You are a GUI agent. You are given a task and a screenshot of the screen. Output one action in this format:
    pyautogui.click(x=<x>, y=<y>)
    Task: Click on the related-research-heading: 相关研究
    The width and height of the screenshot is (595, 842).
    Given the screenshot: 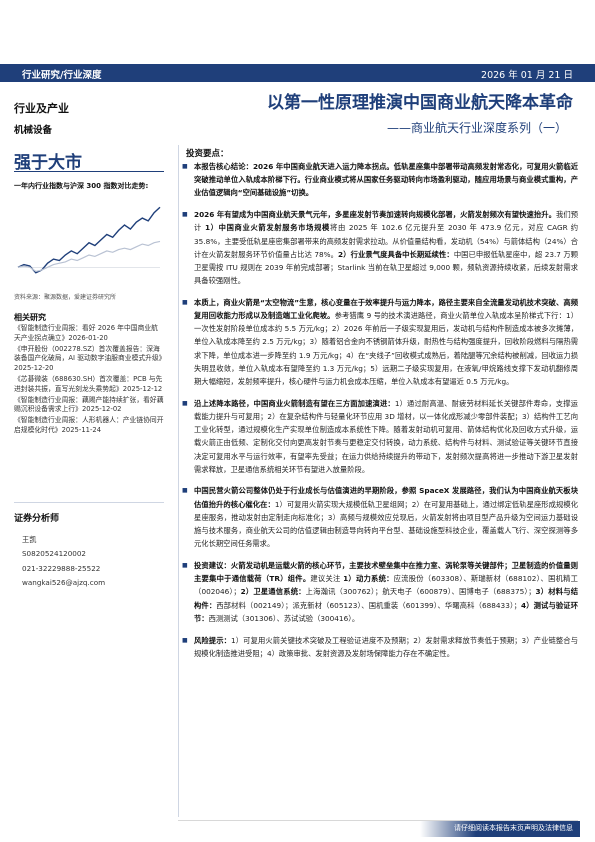 What is the action you would take?
    pyautogui.click(x=30, y=317)
    